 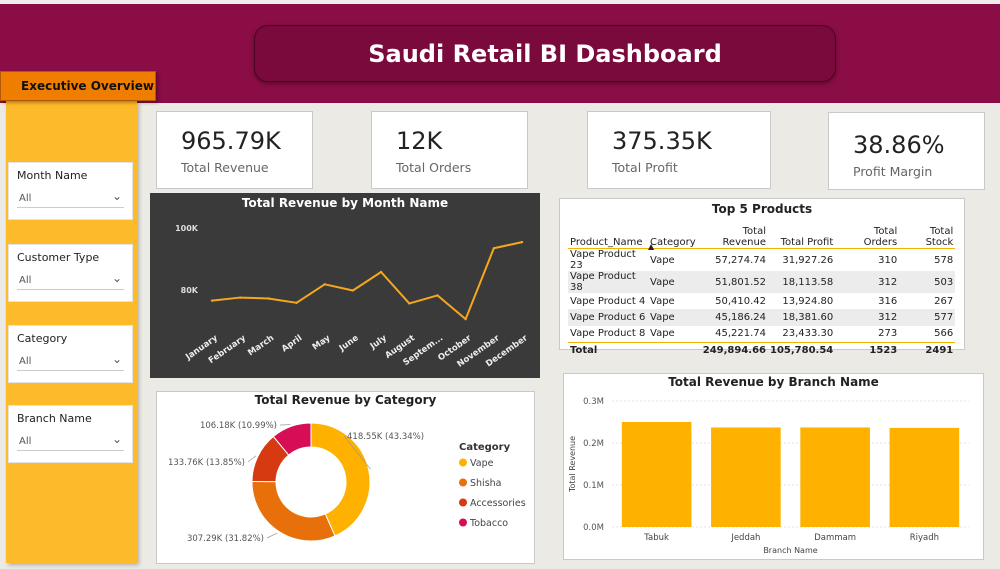 What do you see at coordinates (340, 479) in the screenshot?
I see `slice-vape` at bounding box center [340, 479].